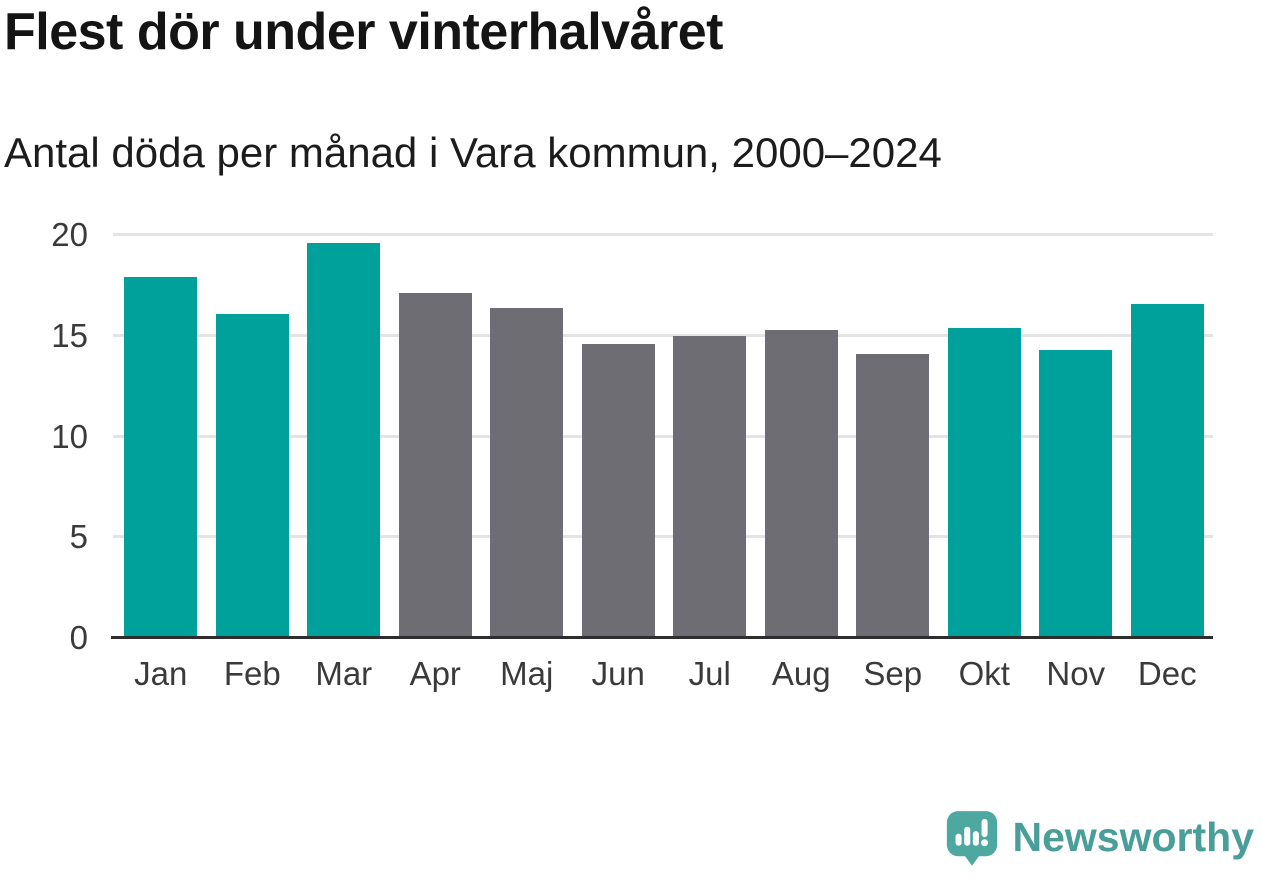 The width and height of the screenshot is (1262, 879). Describe the element at coordinates (618, 673) in the screenshot. I see `x-tick-label-jun: Jun` at that location.